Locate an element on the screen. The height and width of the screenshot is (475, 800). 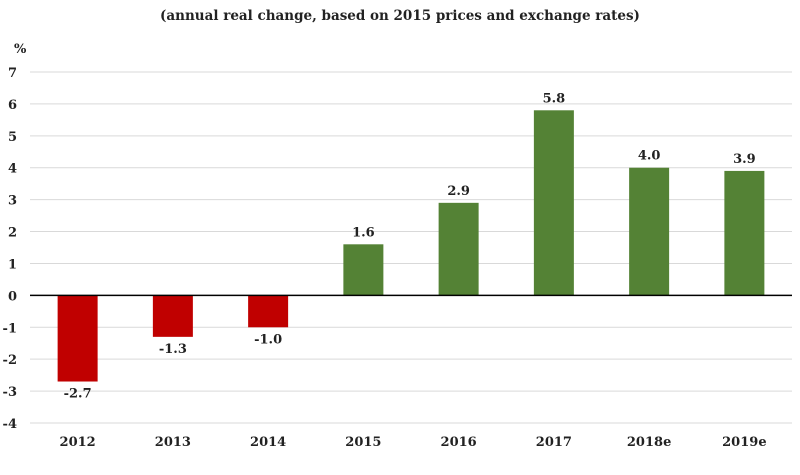
y-tick-label: 2 is located at coordinates (12, 233).